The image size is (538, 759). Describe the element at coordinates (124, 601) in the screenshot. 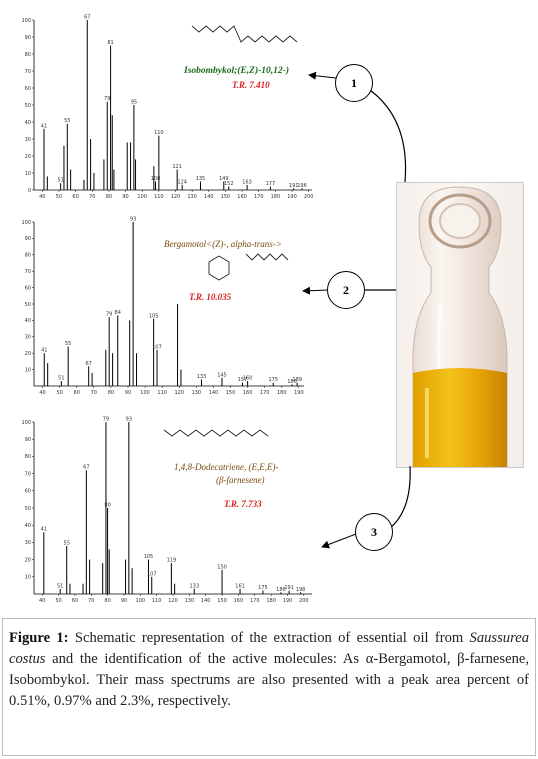

I see `spectrum-3-x-tick-label: 90` at that location.